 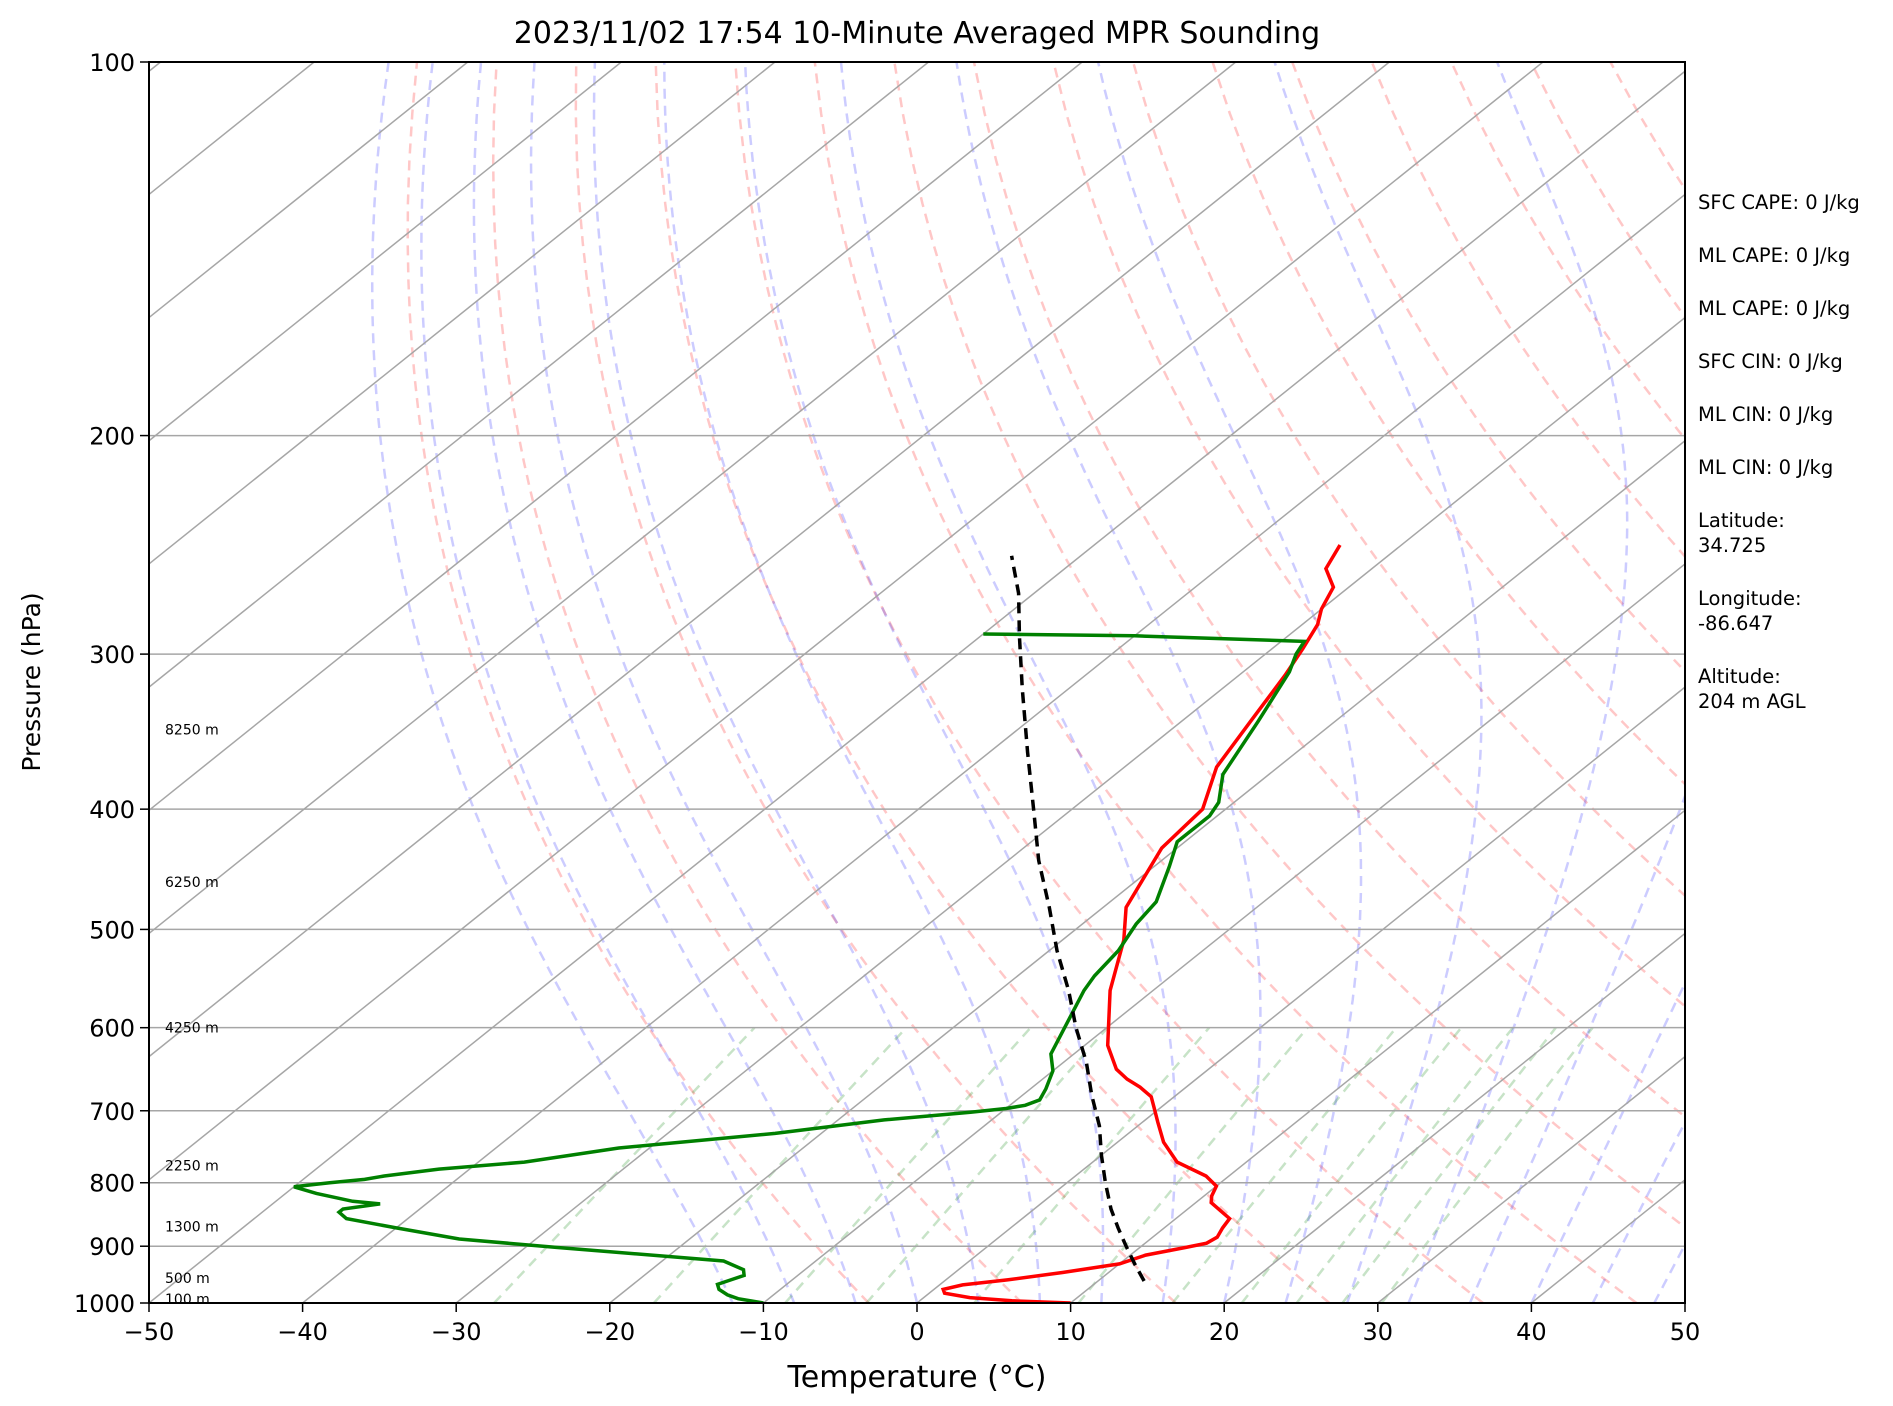 What do you see at coordinates (112, 1184) in the screenshot?
I see `y-tick-label: 800` at bounding box center [112, 1184].